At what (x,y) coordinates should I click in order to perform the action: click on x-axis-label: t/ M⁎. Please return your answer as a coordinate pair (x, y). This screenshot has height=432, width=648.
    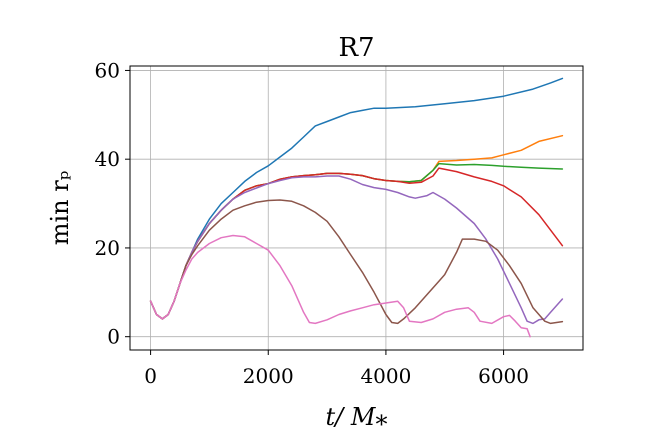
    Looking at the image, I should click on (357, 417).